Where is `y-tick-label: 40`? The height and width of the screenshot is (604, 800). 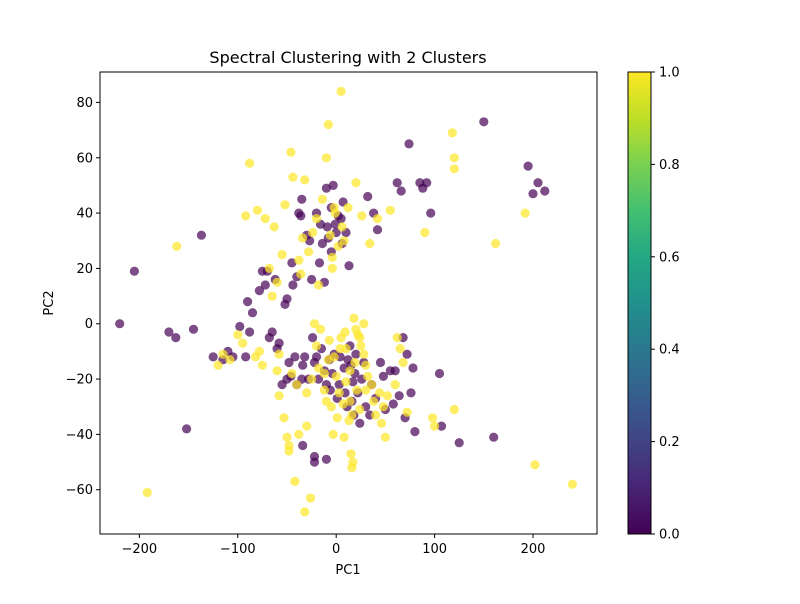 y-tick-label: 40 is located at coordinates (84, 214).